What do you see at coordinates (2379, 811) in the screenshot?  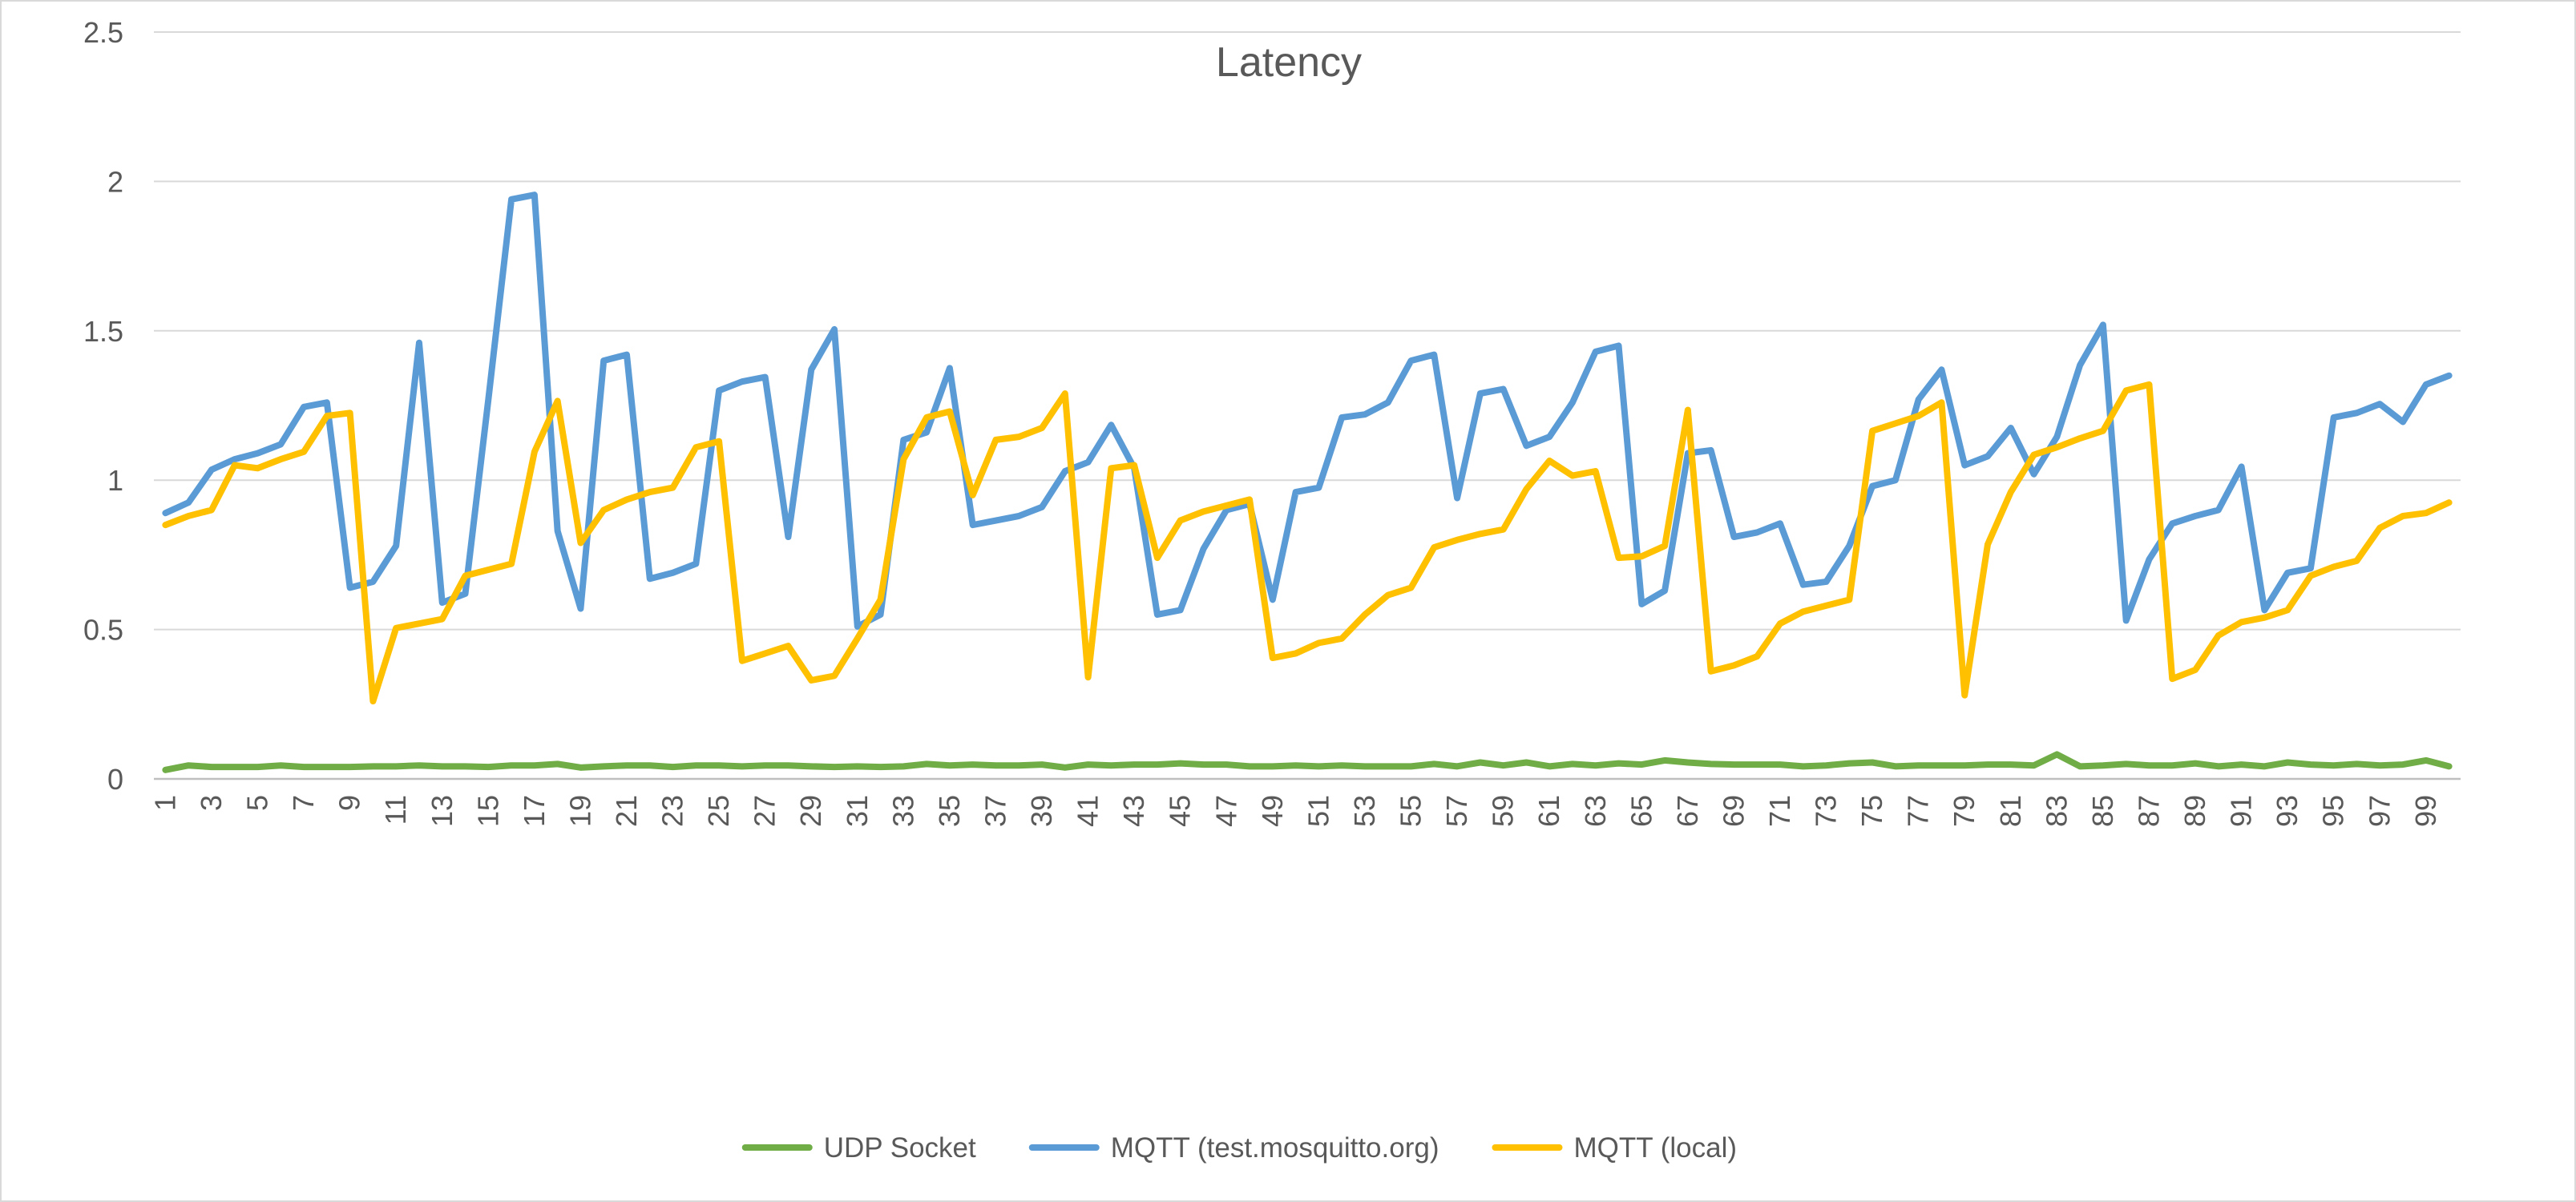 I see `x-tick-label: 97` at bounding box center [2379, 811].